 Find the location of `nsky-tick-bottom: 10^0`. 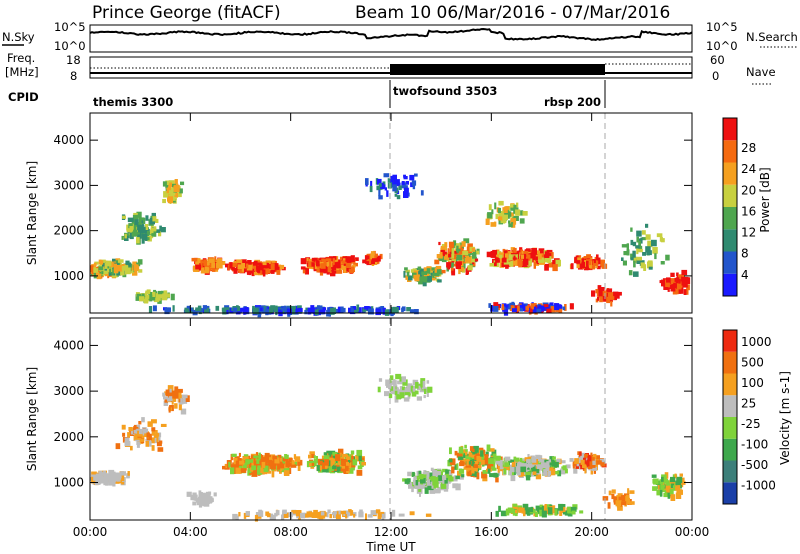

nsky-tick-bottom: 10^0 is located at coordinates (70, 46).